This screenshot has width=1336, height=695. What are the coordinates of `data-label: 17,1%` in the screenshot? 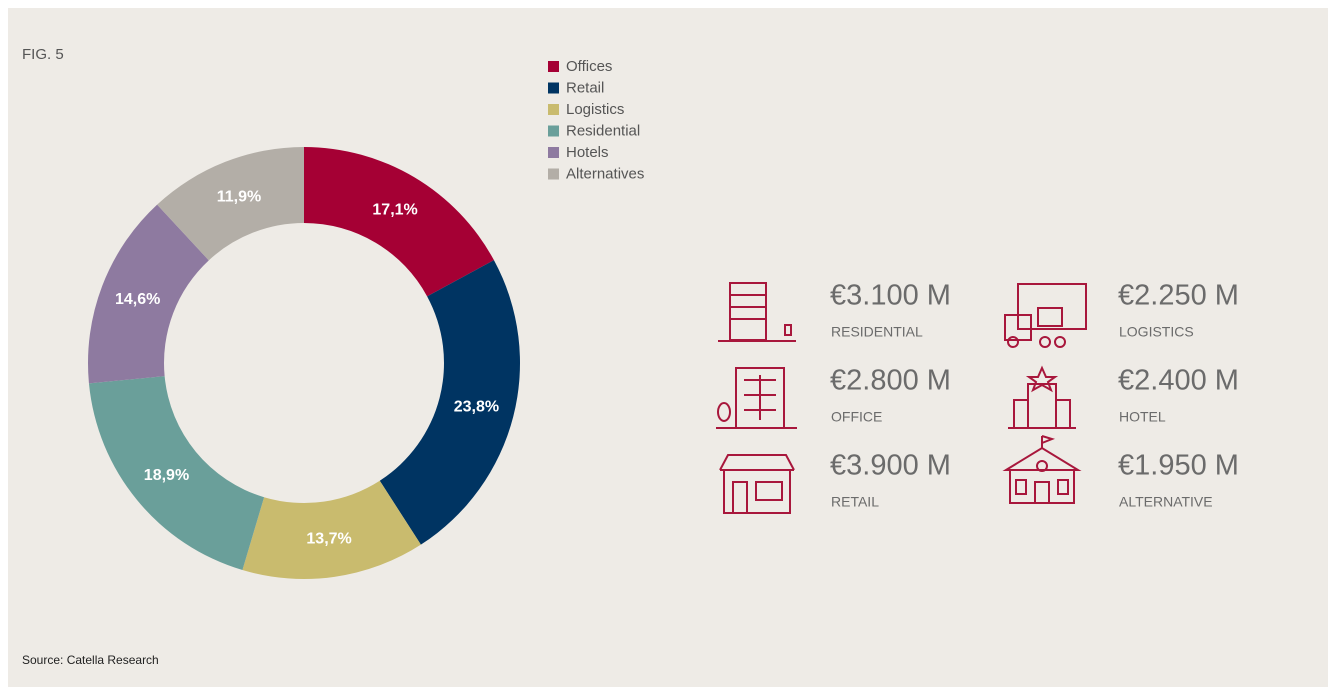 It's located at (394, 209).